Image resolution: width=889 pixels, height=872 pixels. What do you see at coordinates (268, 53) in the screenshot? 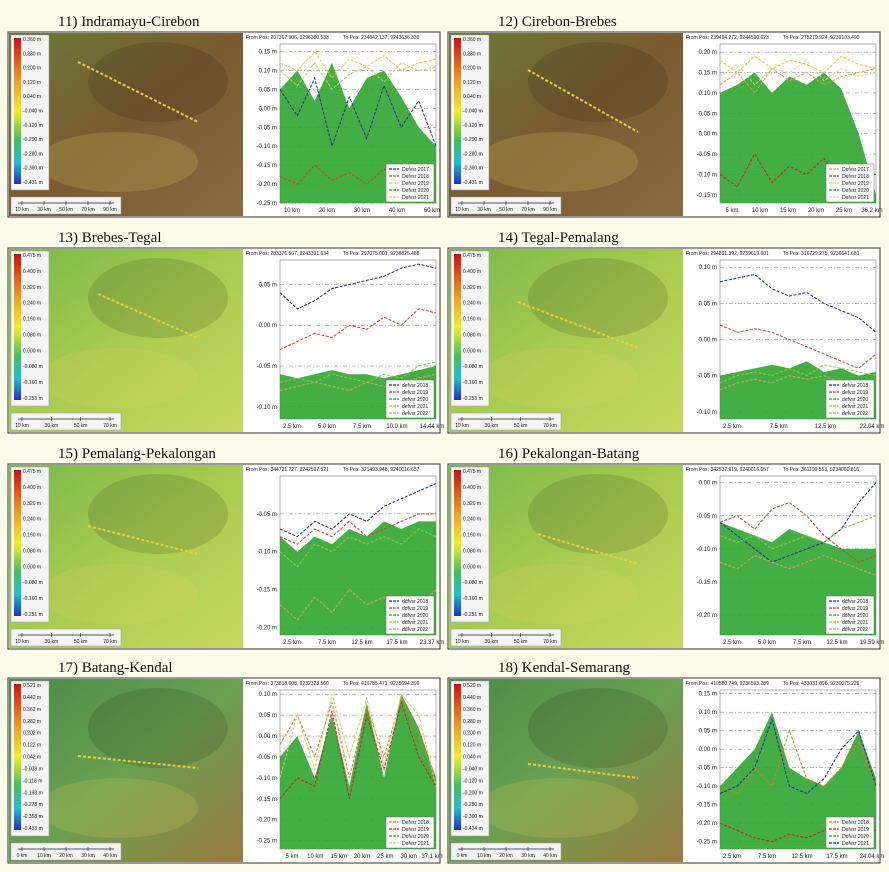
I see `y-tick-label: 0.15 m` at bounding box center [268, 53].